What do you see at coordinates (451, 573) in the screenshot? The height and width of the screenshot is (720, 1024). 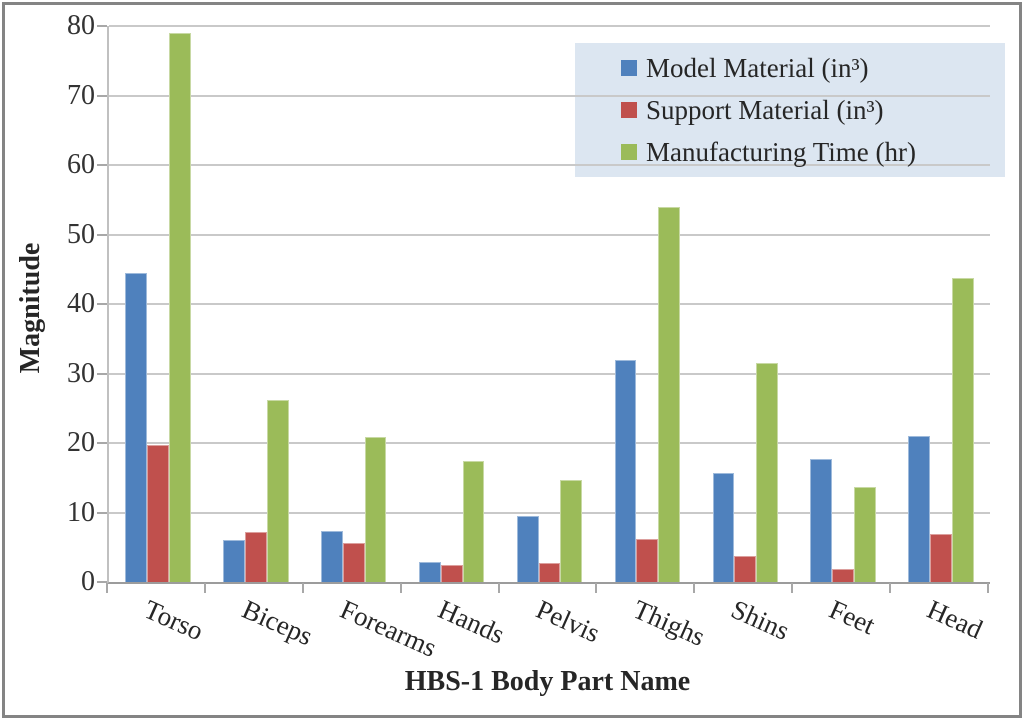 I see `bar-hands-series1` at bounding box center [451, 573].